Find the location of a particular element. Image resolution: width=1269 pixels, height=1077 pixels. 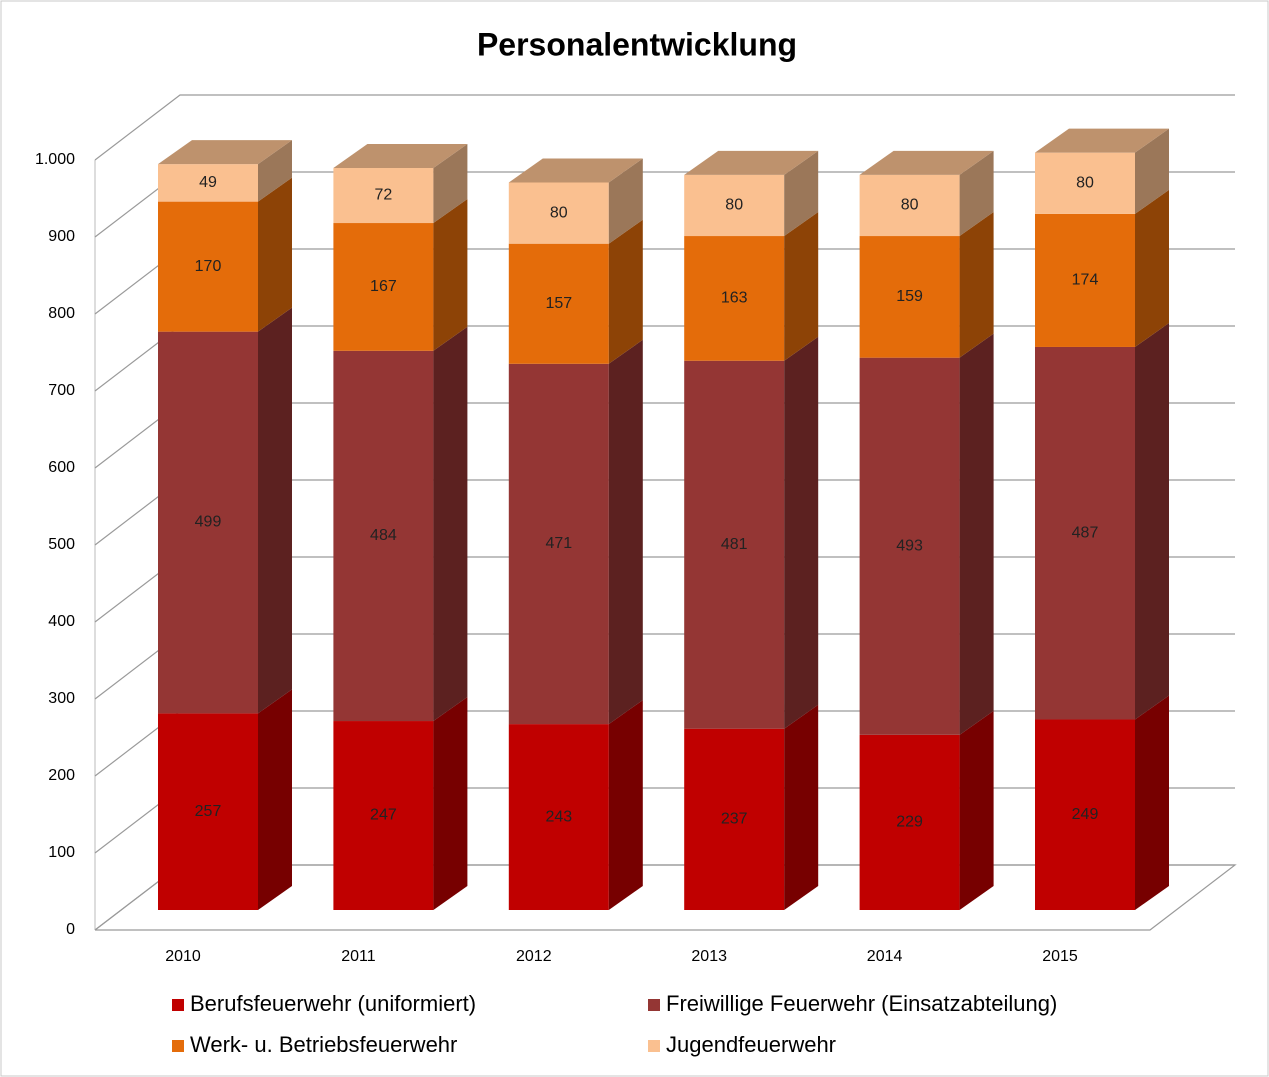

data-label: 229 is located at coordinates (909, 822).